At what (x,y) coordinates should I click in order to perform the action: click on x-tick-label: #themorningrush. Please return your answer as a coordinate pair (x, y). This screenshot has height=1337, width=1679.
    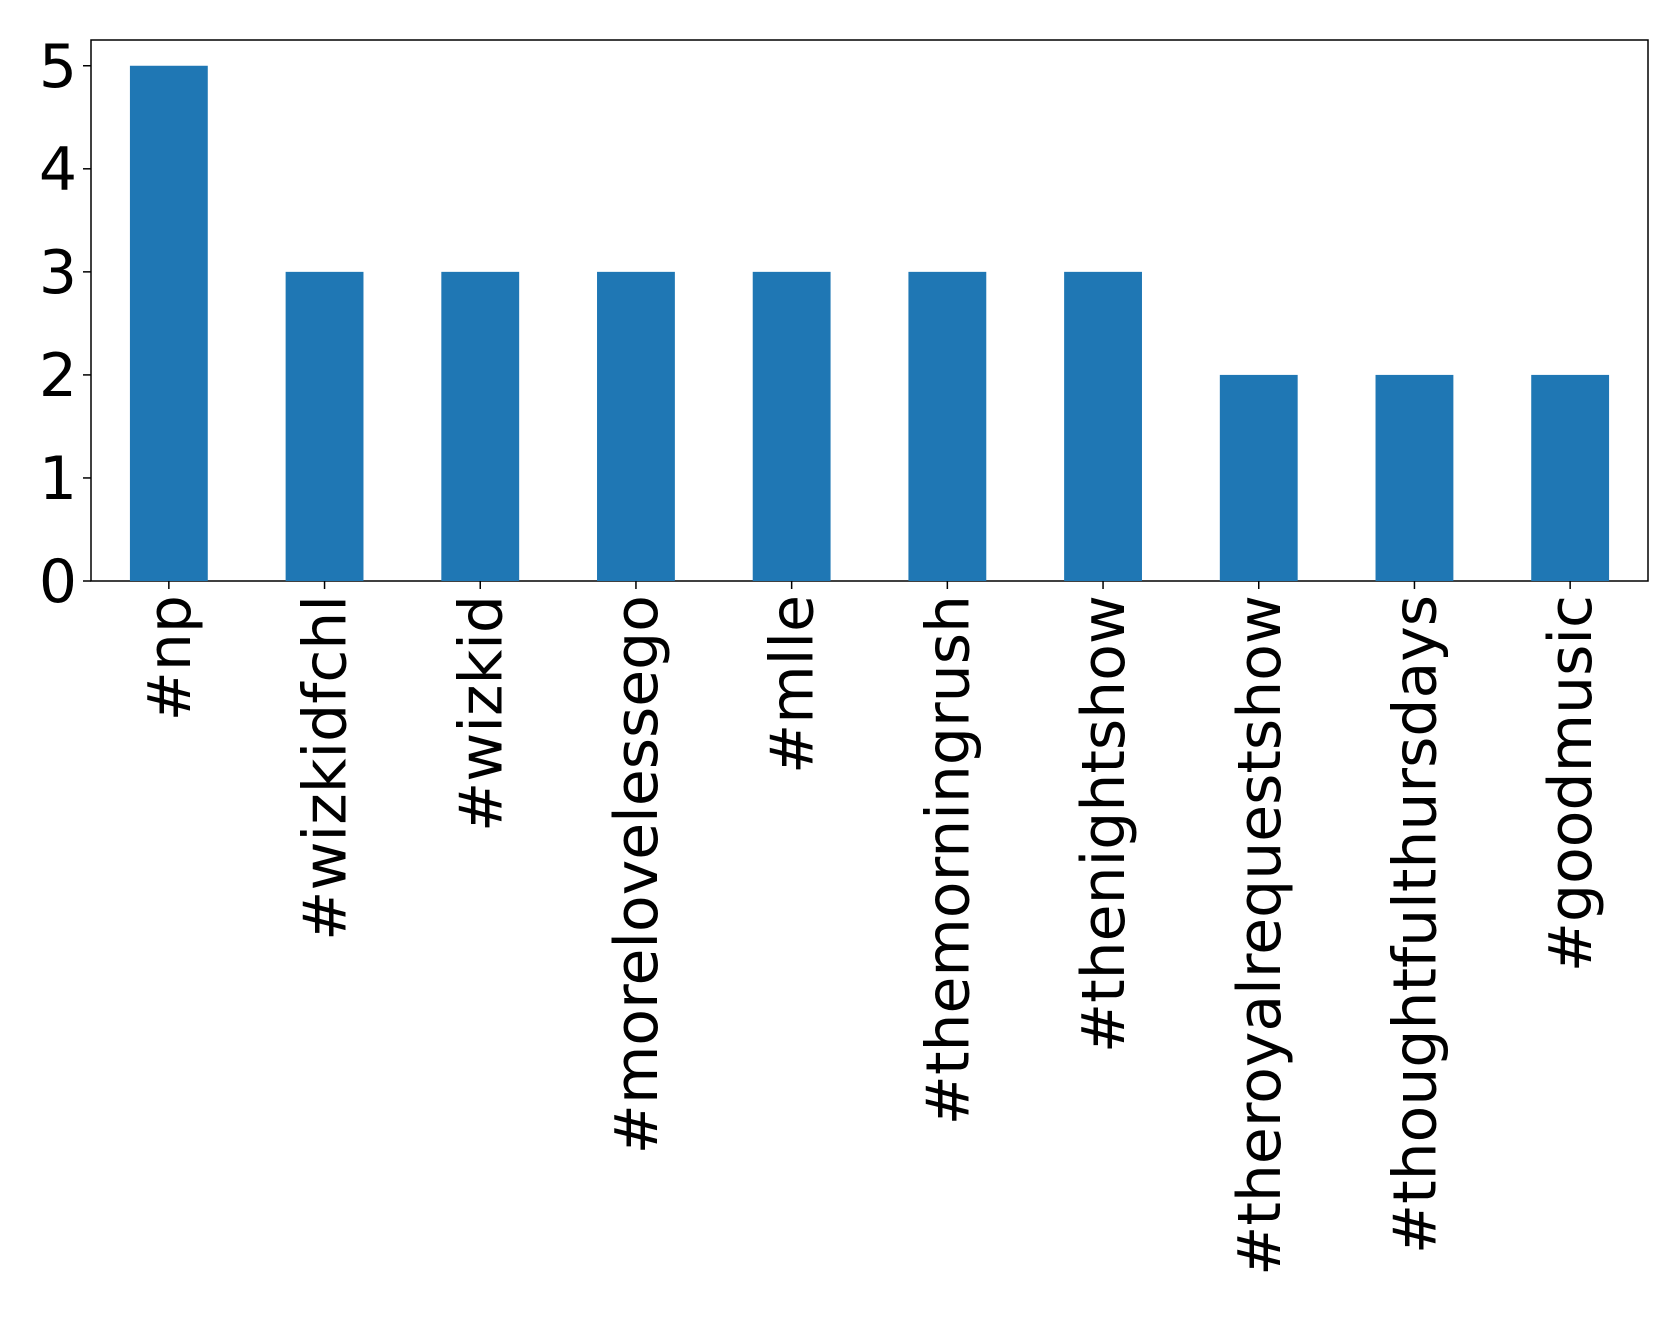
    Looking at the image, I should click on (948, 860).